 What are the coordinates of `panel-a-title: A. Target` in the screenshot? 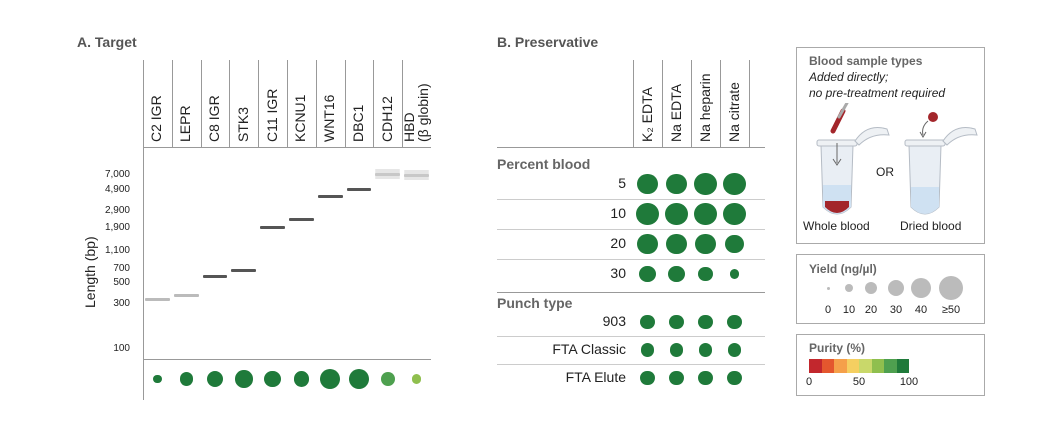 It's located at (107, 42).